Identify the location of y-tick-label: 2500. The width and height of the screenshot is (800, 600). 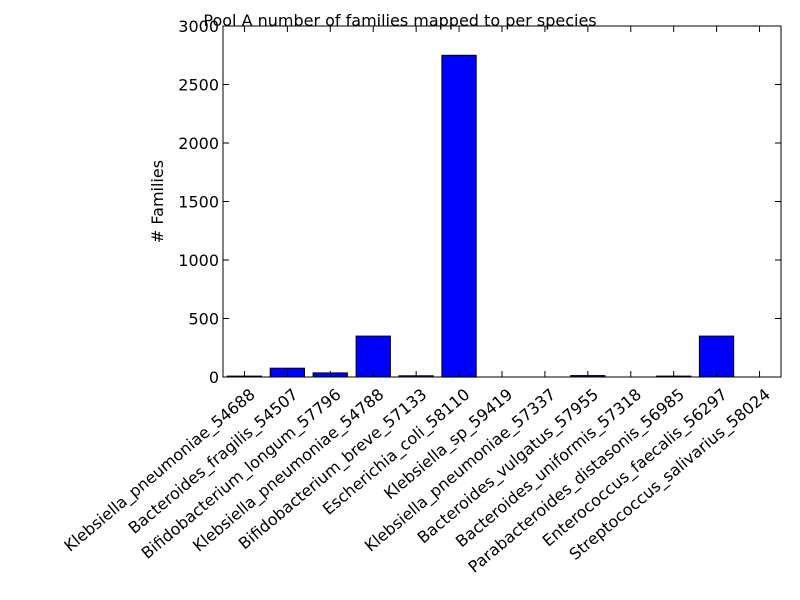
(198, 85).